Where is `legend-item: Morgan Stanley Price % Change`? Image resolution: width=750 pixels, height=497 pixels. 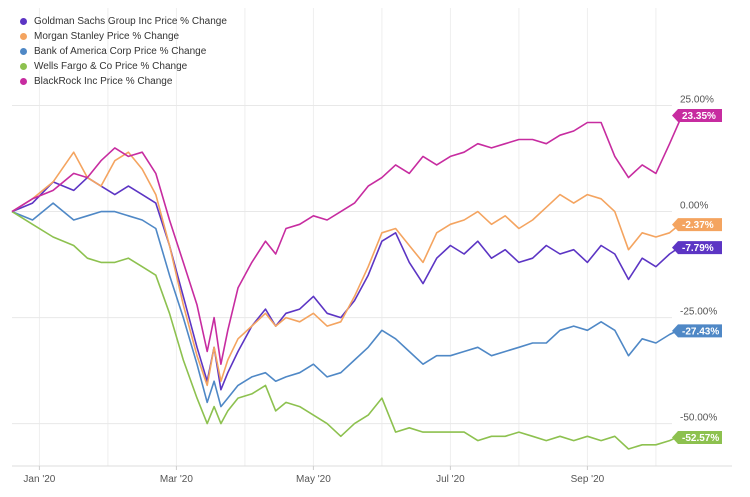
legend-item: Morgan Stanley Price % Change is located at coordinates (123, 36).